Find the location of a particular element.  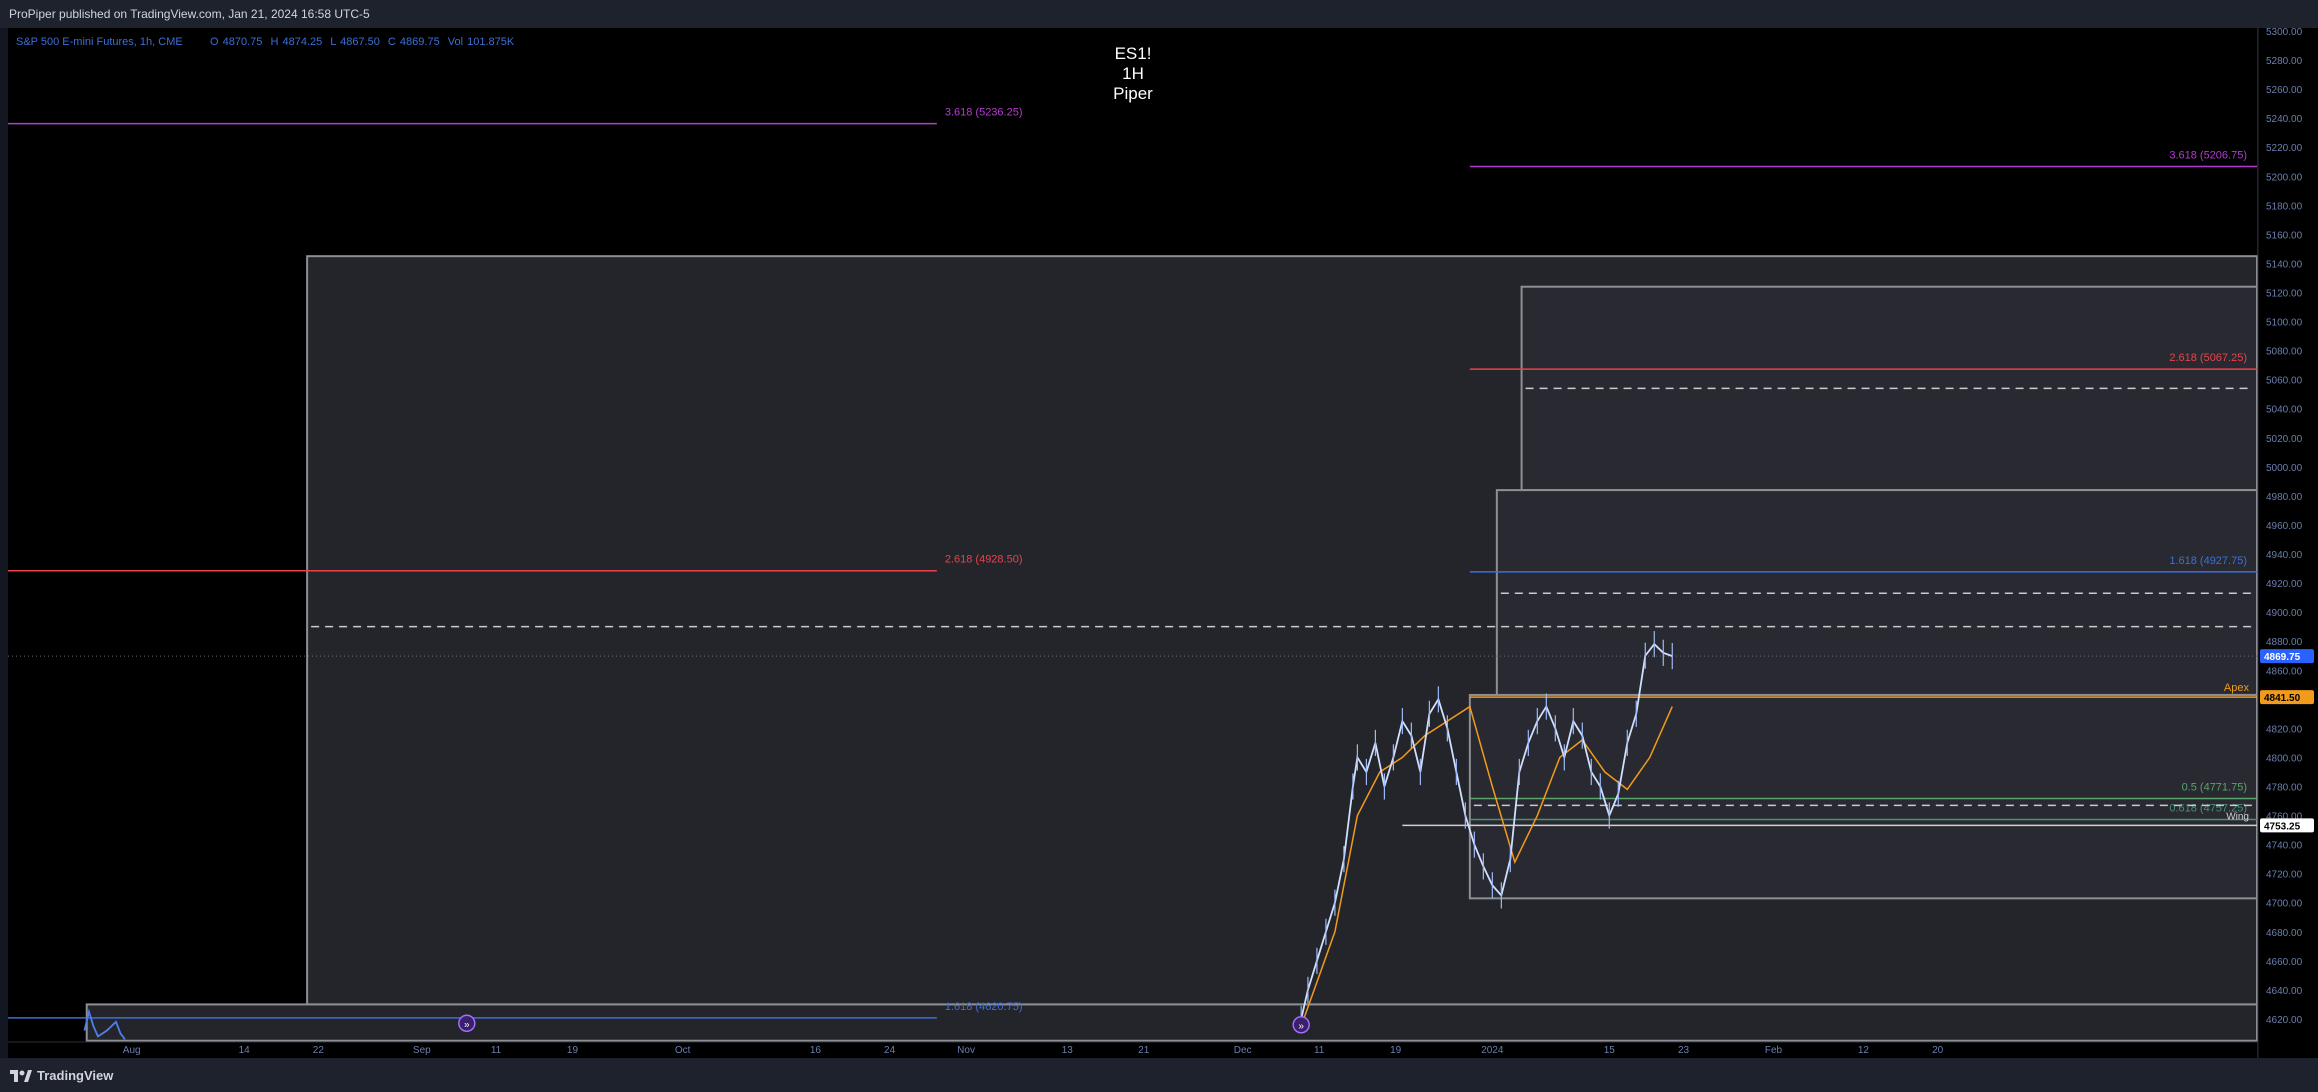

price-tick-13: 5040.00 is located at coordinates (2284, 410).